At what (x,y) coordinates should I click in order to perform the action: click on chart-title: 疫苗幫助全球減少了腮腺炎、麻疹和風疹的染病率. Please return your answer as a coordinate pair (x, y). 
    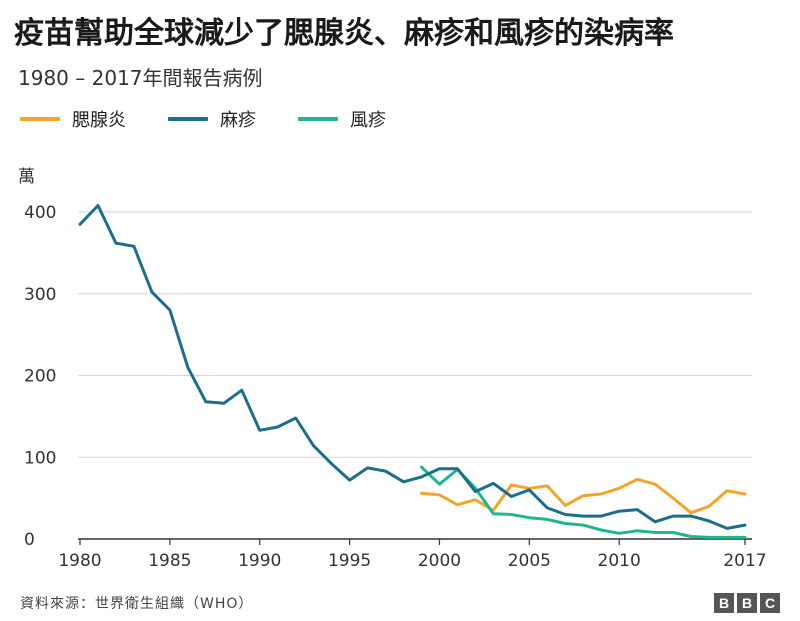
    Looking at the image, I should click on (344, 33).